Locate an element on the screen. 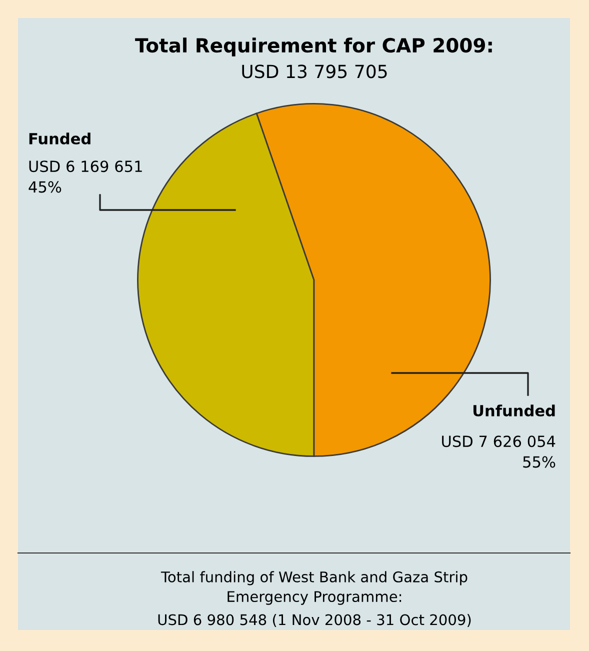 This screenshot has height=651, width=589. text: USD 6 980 548 (1 Nov 2008 - 31 Oct 2009) is located at coordinates (314, 620).